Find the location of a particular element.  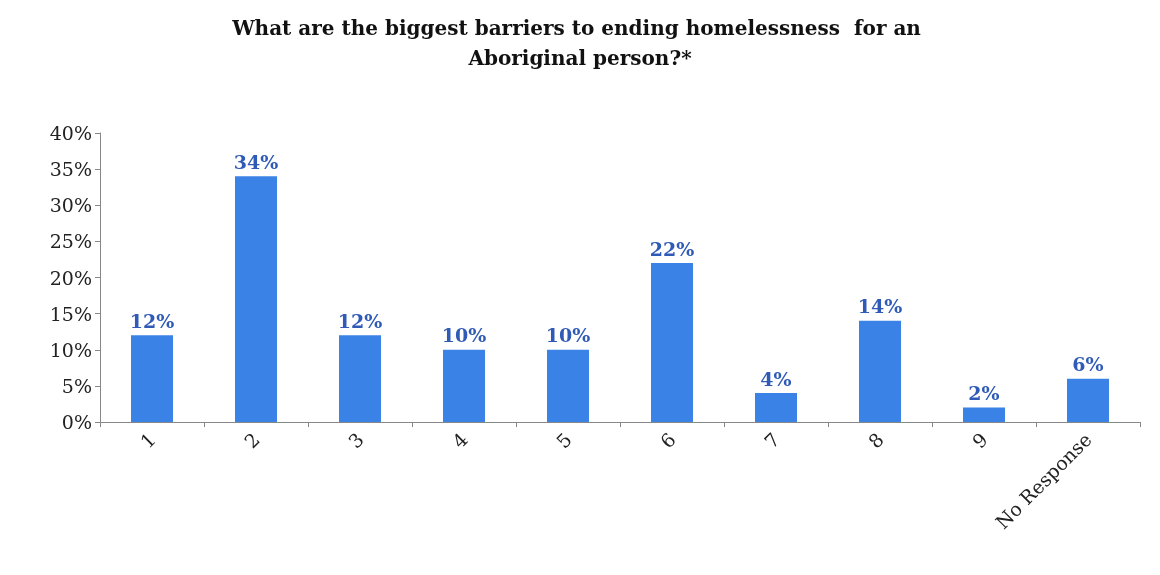

x-tick-label: 3 is located at coordinates (355, 440).